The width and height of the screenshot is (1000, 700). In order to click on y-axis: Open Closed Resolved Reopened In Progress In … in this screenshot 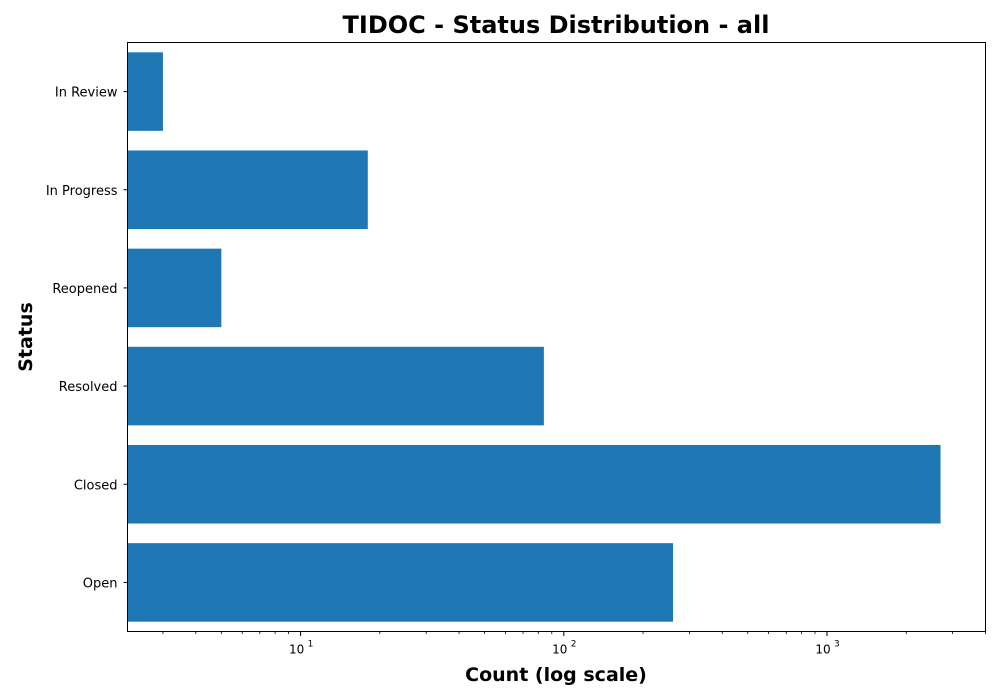, I will do `click(87, 338)`.